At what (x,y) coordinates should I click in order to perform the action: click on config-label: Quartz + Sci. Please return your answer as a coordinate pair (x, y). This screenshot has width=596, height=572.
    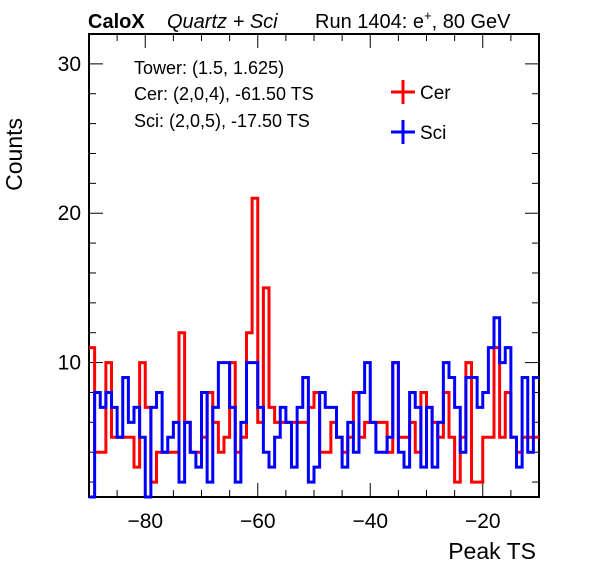
    Looking at the image, I should click on (222, 22).